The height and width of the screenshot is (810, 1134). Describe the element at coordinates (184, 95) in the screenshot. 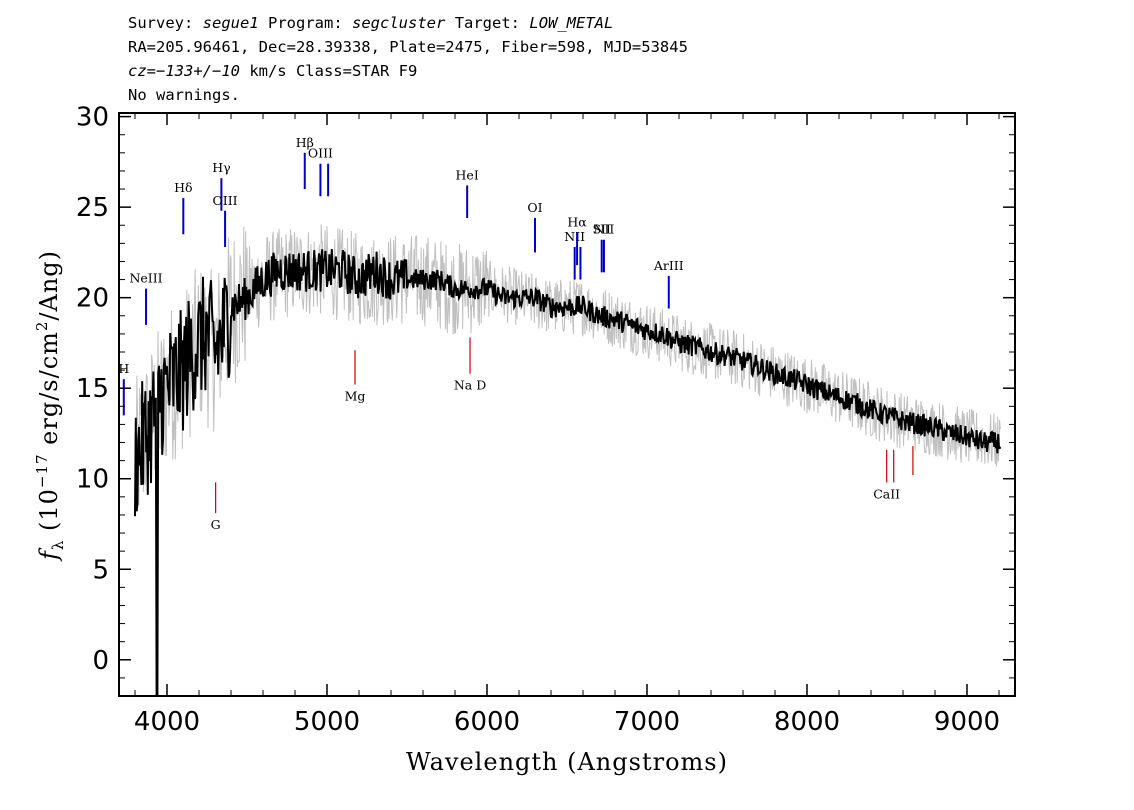

I see `header-line-4: No warnings.` at that location.